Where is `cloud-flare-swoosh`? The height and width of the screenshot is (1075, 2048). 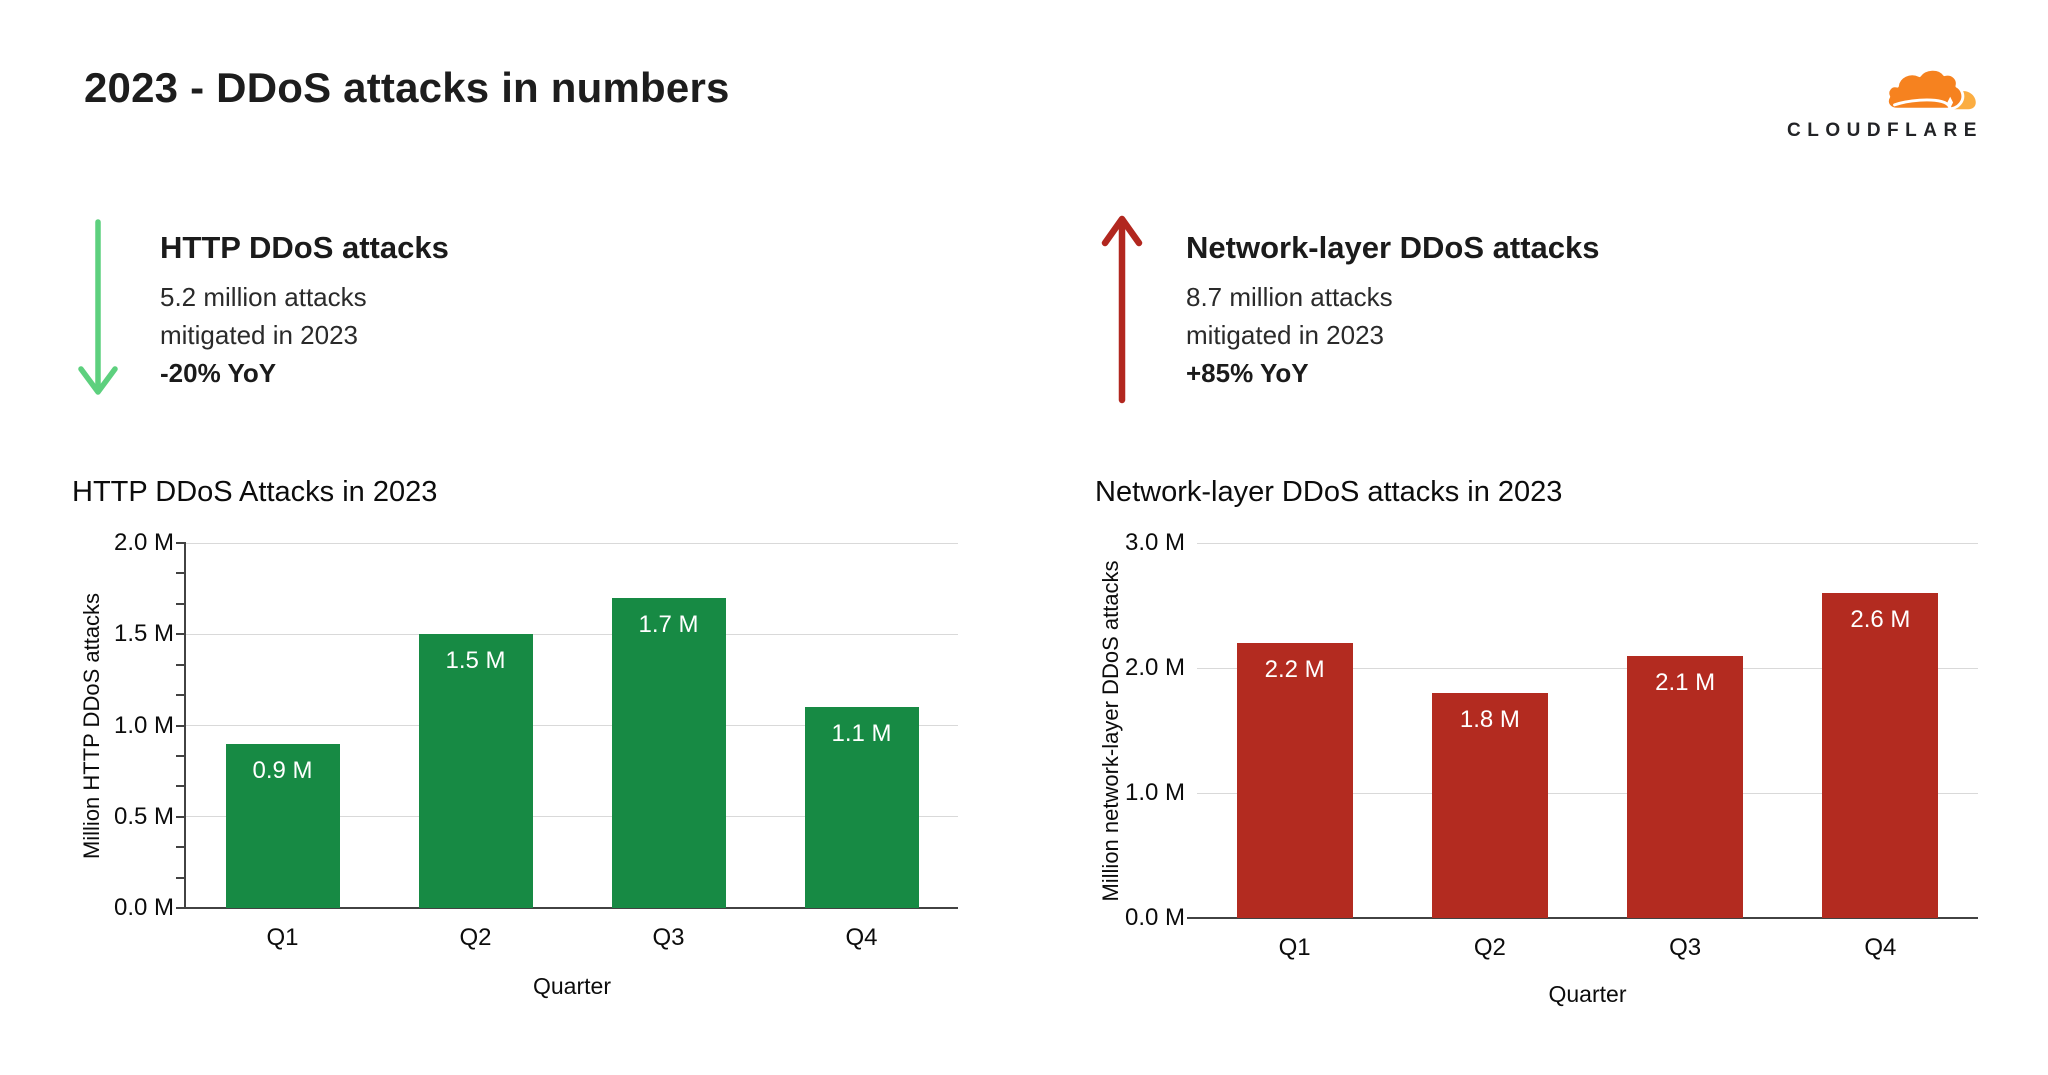 cloud-flare-swoosh is located at coordinates (1922, 104).